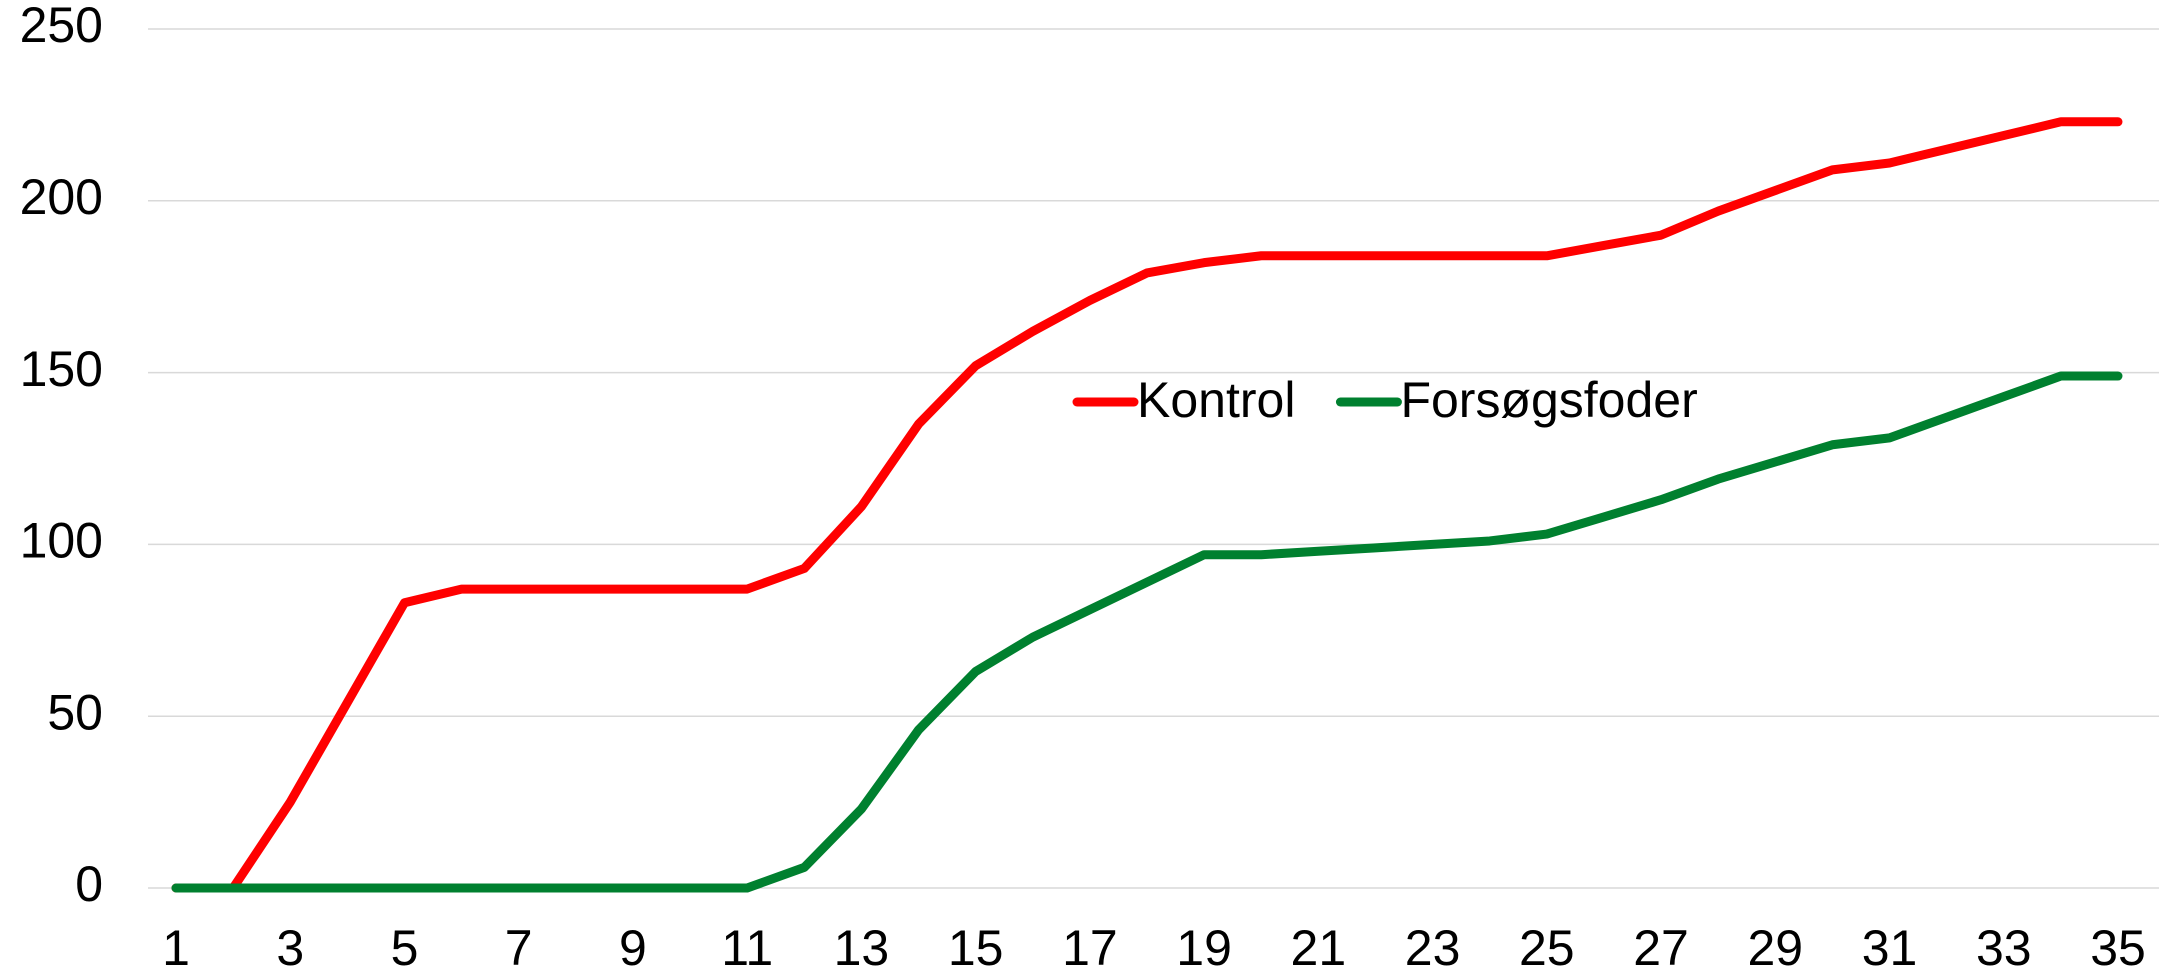 This screenshot has height=978, width=2159. Describe the element at coordinates (862, 948) in the screenshot. I see `x-tick-label: 13` at that location.